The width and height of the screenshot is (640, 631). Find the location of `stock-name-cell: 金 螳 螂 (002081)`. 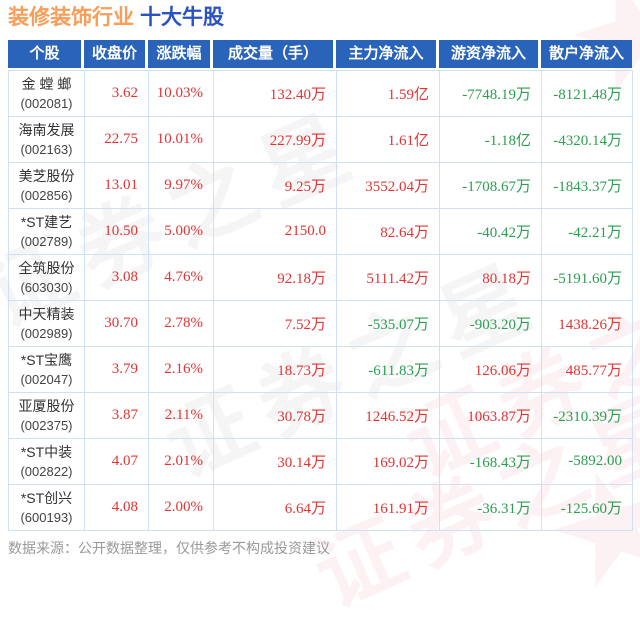

stock-name-cell: 金 螳 螂 (002081) is located at coordinates (46, 93).